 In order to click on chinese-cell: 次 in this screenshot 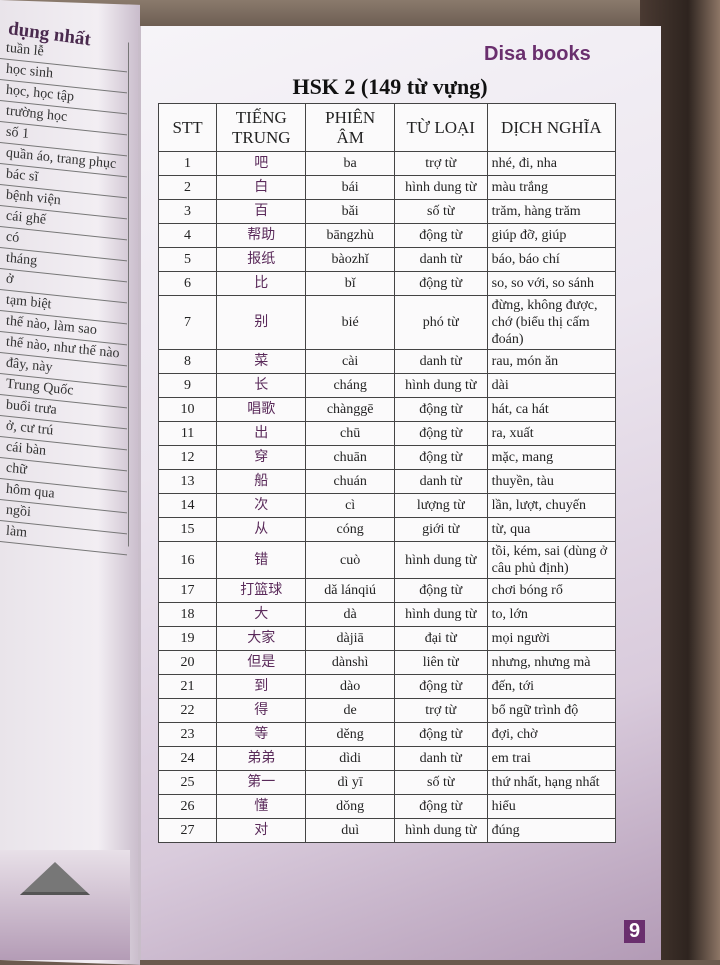, I will do `click(261, 505)`.